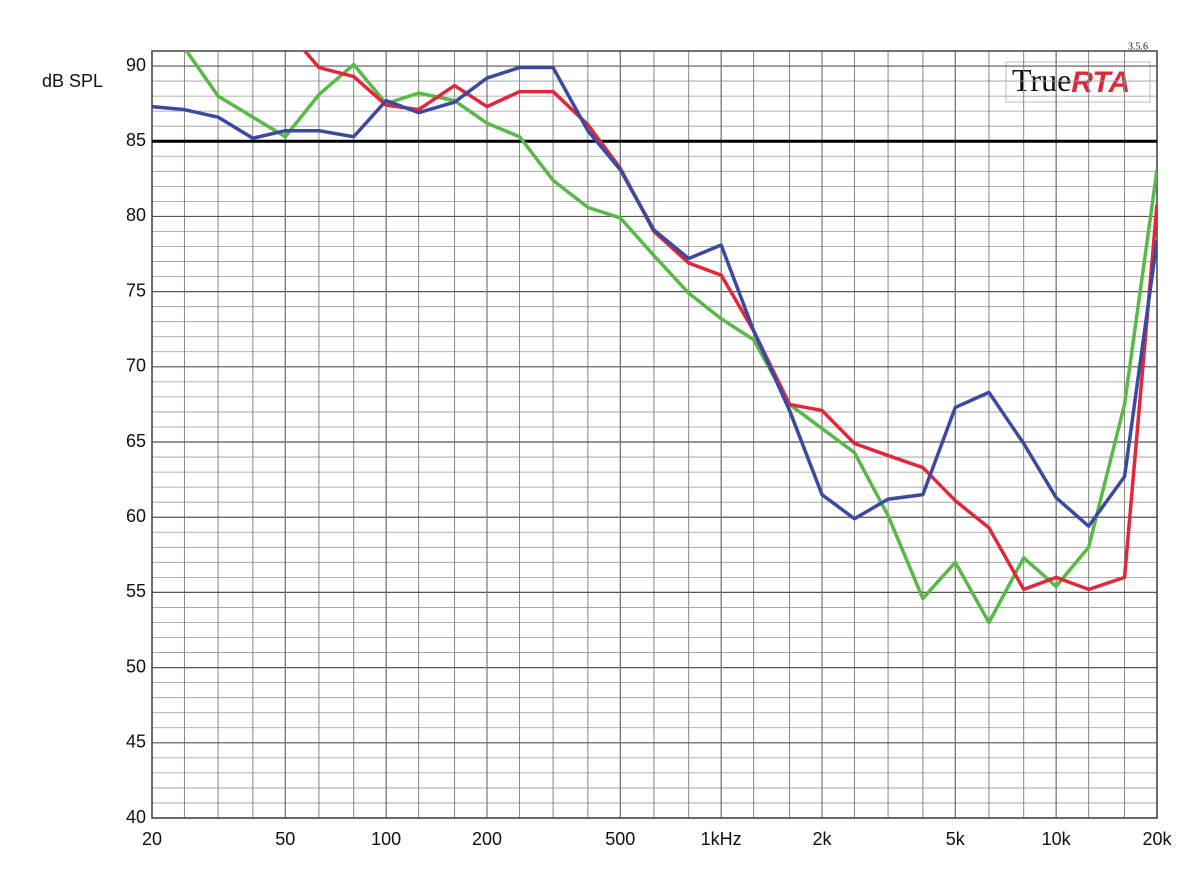  Describe the element at coordinates (1157, 839) in the screenshot. I see `x-tick-label: 20k` at that location.